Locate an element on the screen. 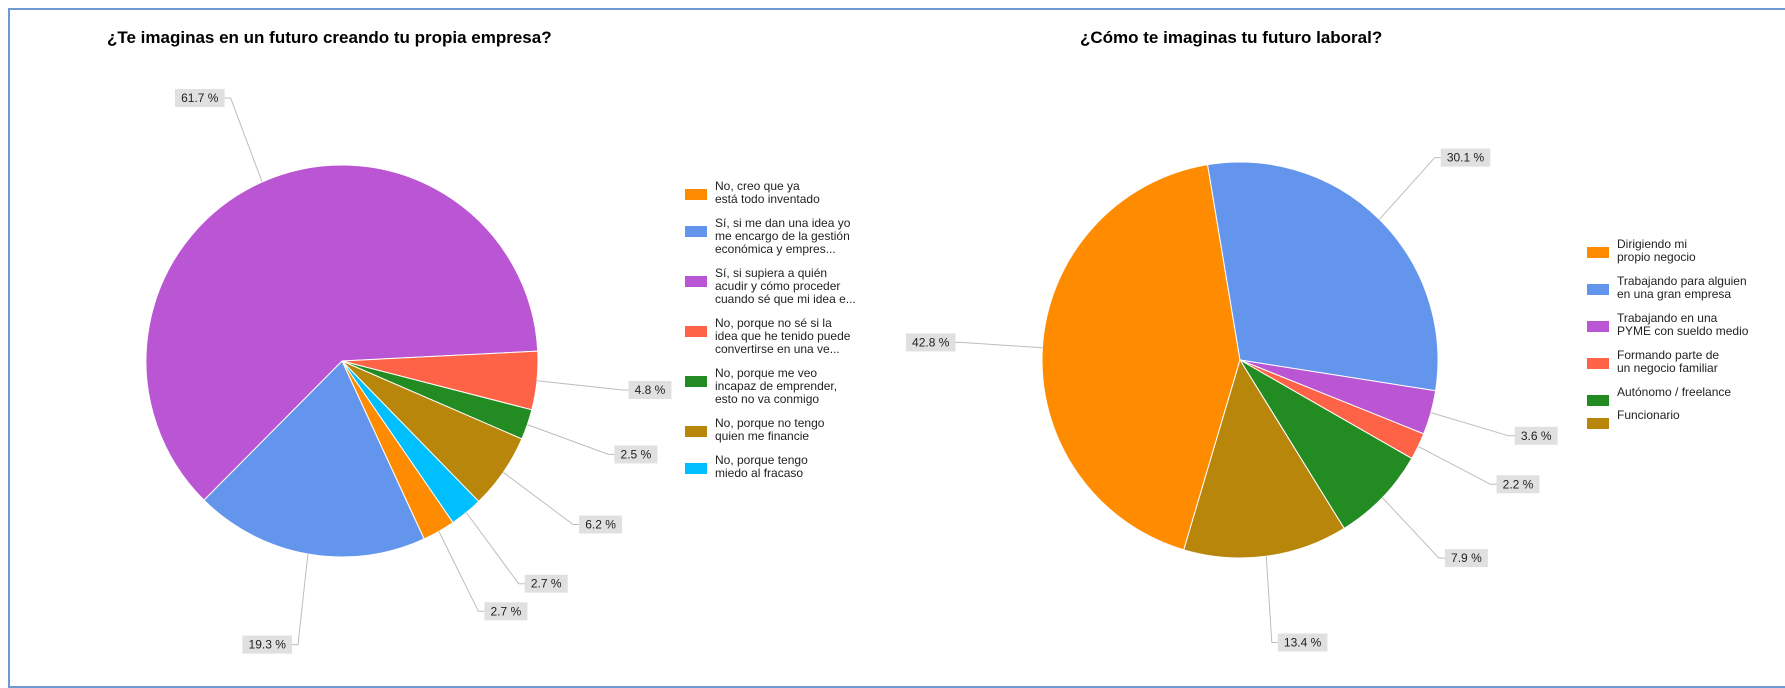 This screenshot has height=688, width=1785. legend-label: Formando parte de un negocio familiar is located at coordinates (1668, 361).